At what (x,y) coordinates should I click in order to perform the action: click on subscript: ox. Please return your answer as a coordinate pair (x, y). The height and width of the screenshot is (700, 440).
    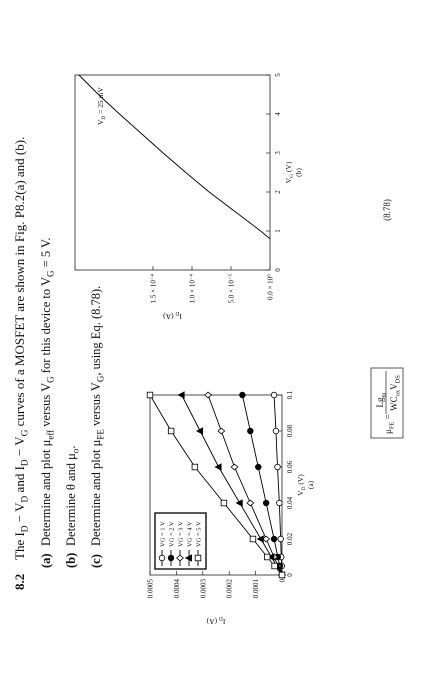
    Looking at the image, I should click on (398, 392).